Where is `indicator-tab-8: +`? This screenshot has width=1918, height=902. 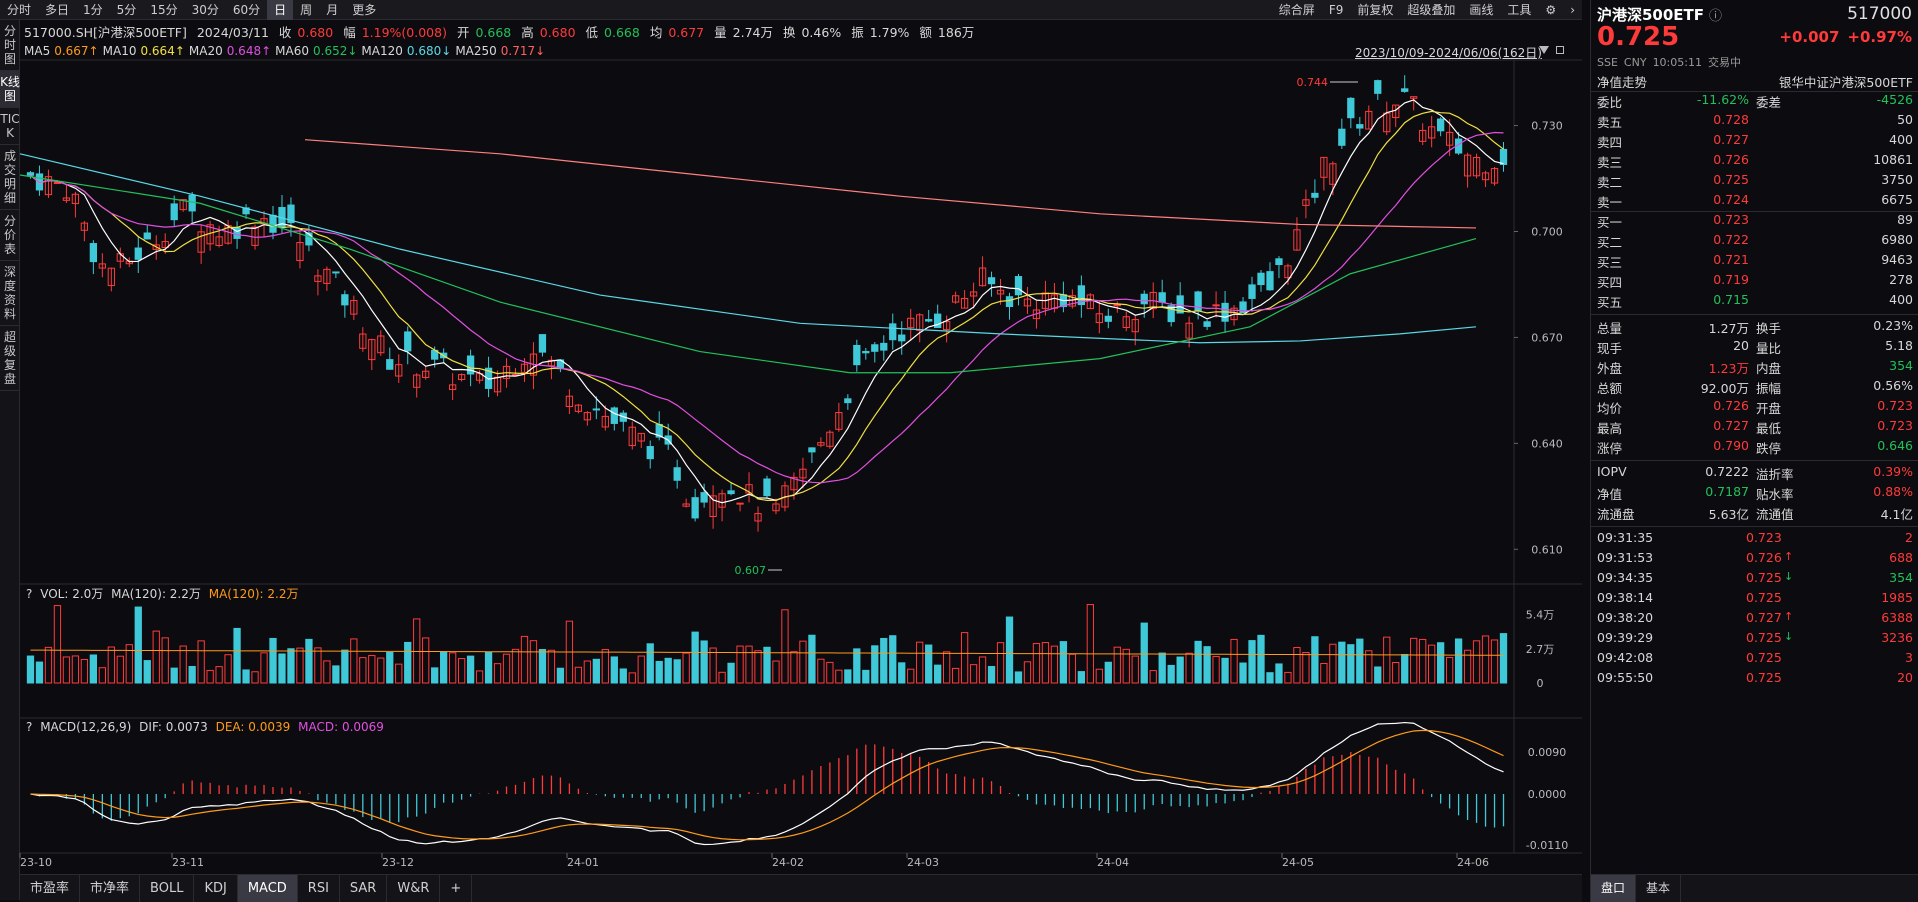 indicator-tab-8: + is located at coordinates (456, 888).